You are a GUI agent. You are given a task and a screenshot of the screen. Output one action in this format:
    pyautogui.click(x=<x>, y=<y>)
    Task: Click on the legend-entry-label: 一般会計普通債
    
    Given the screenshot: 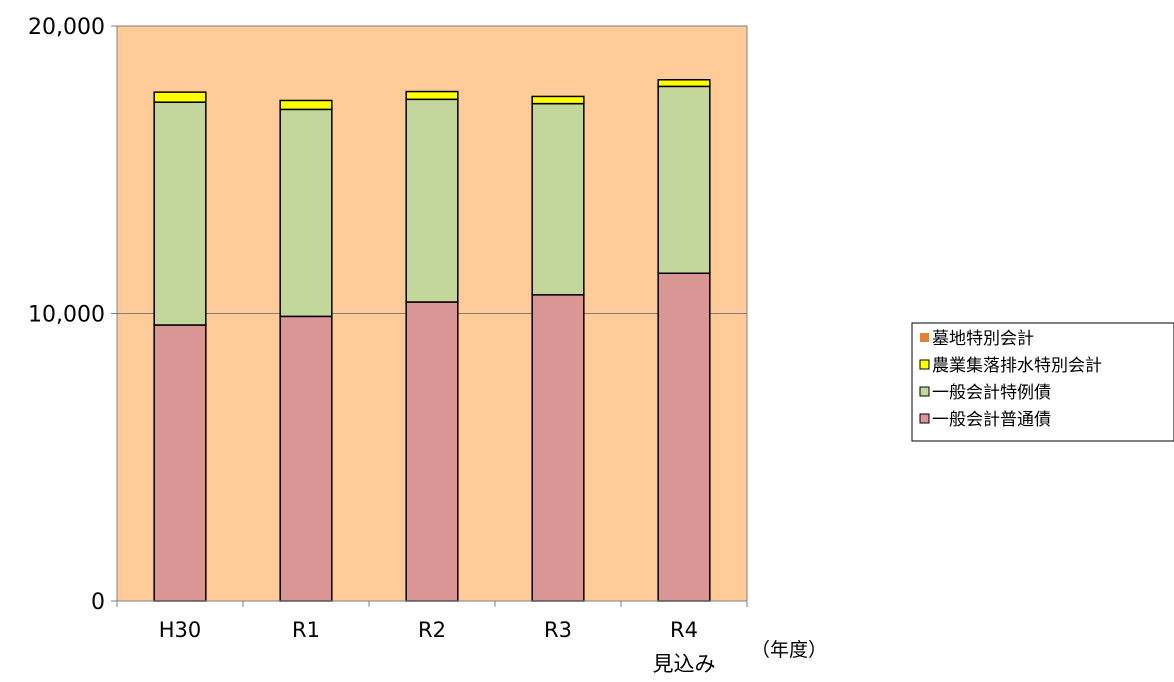 What is the action you would take?
    pyautogui.click(x=991, y=420)
    